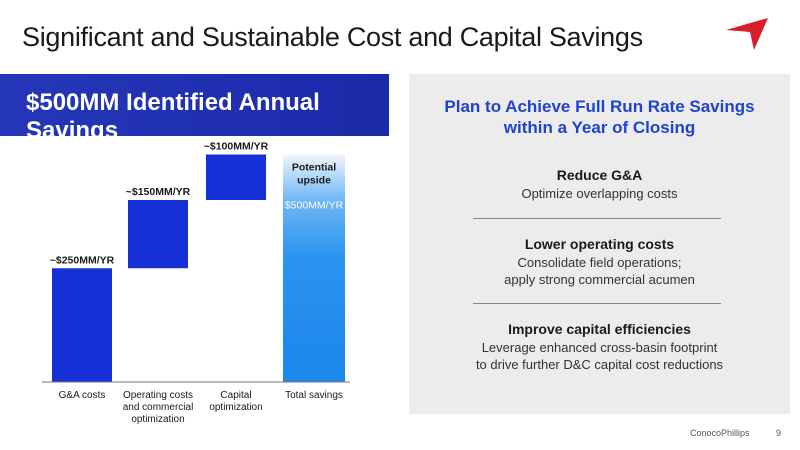 This screenshot has height=450, width=800. Describe the element at coordinates (82, 395) in the screenshot. I see `category-label: G&A costs` at that location.